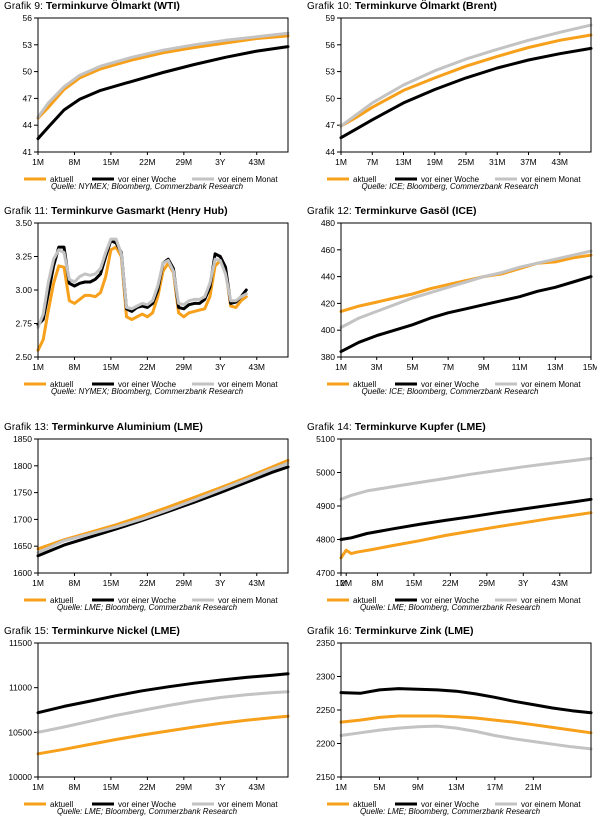 This screenshot has width=599, height=825. Describe the element at coordinates (325, 777) in the screenshot. I see `y-tick-label: 2150` at that location.